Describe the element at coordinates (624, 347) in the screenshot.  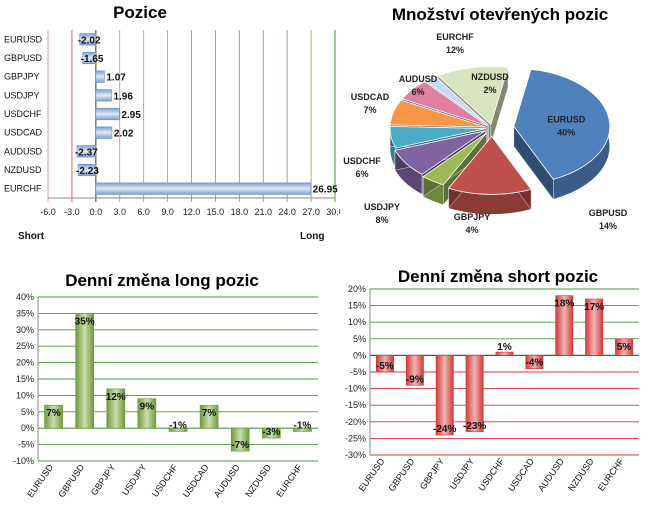
I see `data-label: 5%` at that location.